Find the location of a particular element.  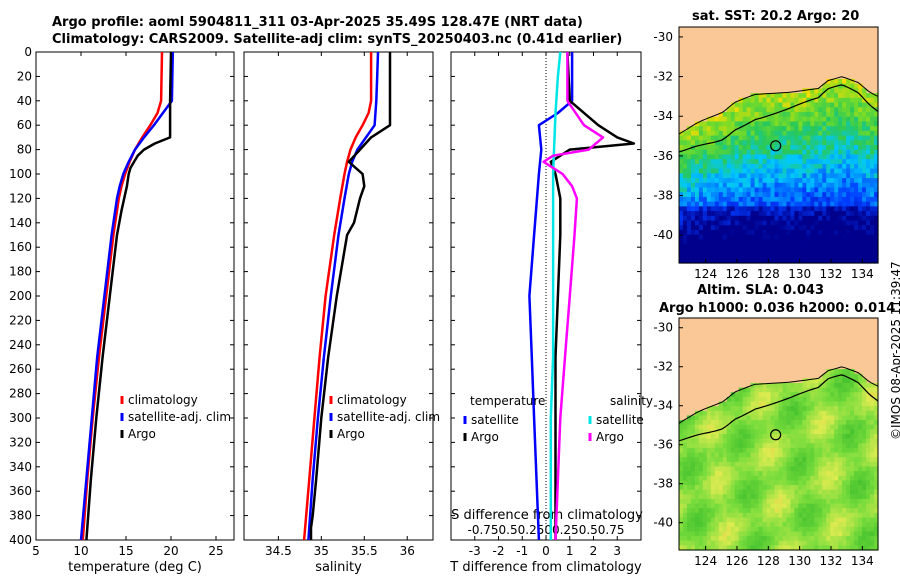

sal-line-climatology is located at coordinates (337, 296).